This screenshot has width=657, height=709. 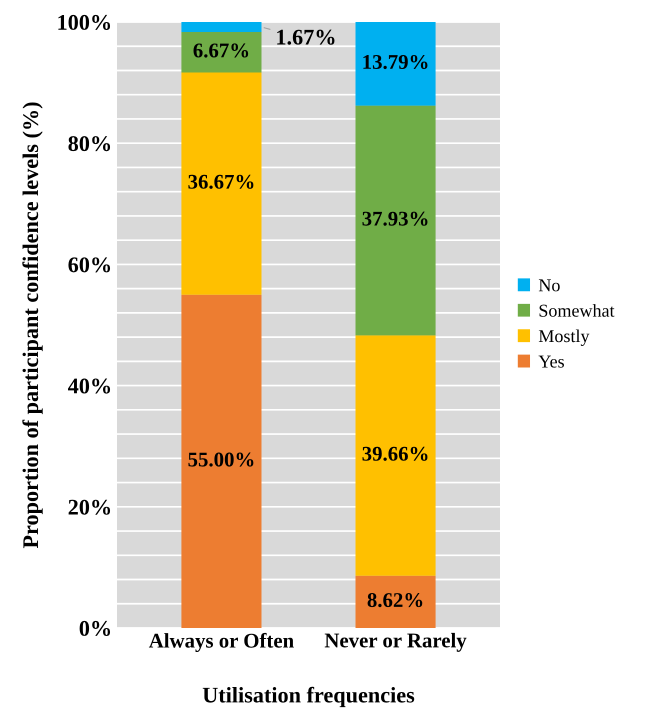 What do you see at coordinates (564, 337) in the screenshot?
I see `legend-label: Mostly` at bounding box center [564, 337].